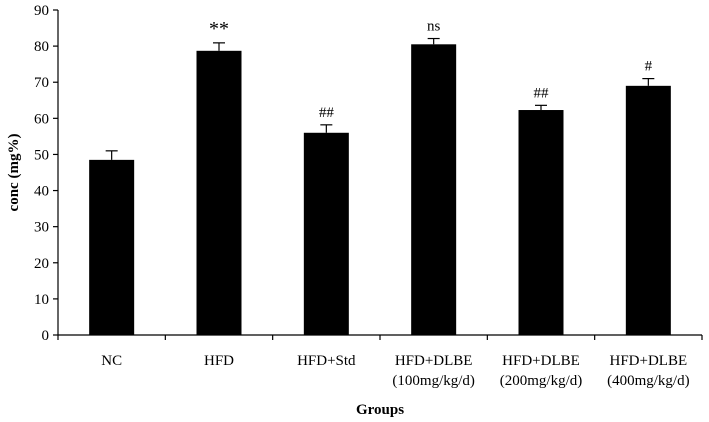  What do you see at coordinates (648, 381) in the screenshot?
I see `x-tick-label: (400mg/kg/d)` at bounding box center [648, 381].